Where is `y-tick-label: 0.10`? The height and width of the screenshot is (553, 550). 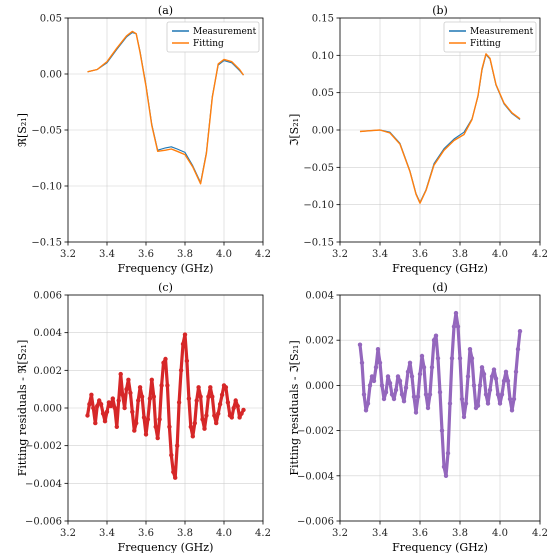
y-tick-label: 0.10 is located at coordinates (323, 56).